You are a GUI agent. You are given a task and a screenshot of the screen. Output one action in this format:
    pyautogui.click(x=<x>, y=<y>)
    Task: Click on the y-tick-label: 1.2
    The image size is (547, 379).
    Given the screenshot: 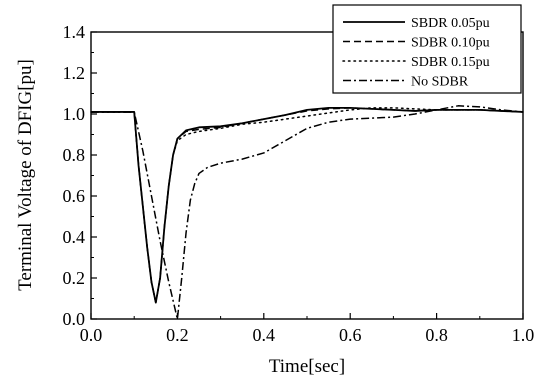 What is the action you would take?
    pyautogui.click(x=74, y=73)
    